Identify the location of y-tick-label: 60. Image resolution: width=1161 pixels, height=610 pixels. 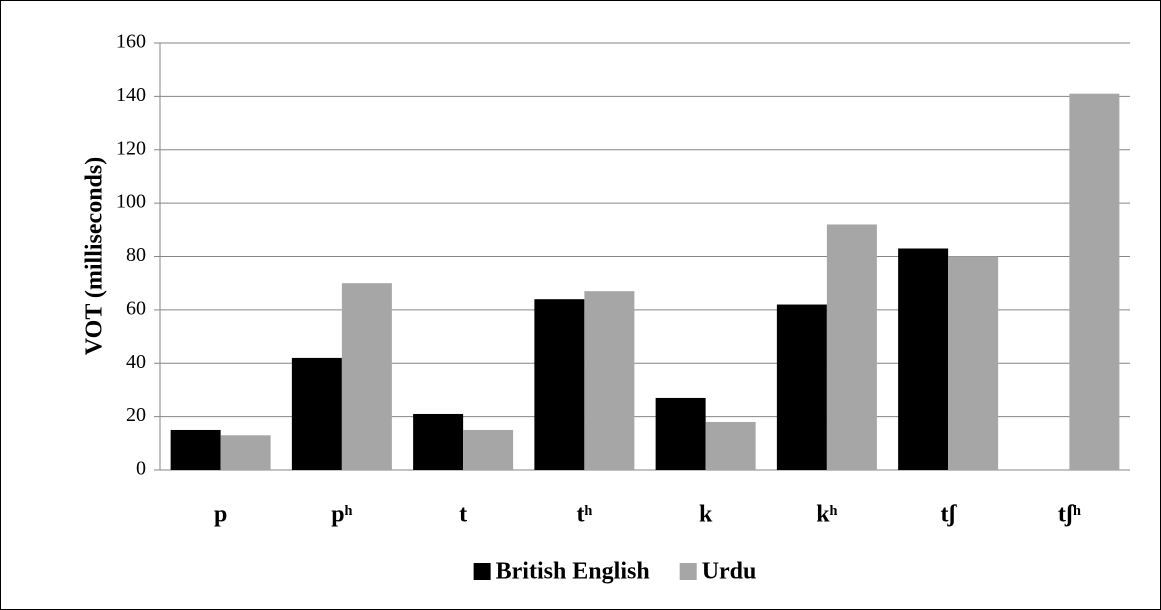
(136, 308).